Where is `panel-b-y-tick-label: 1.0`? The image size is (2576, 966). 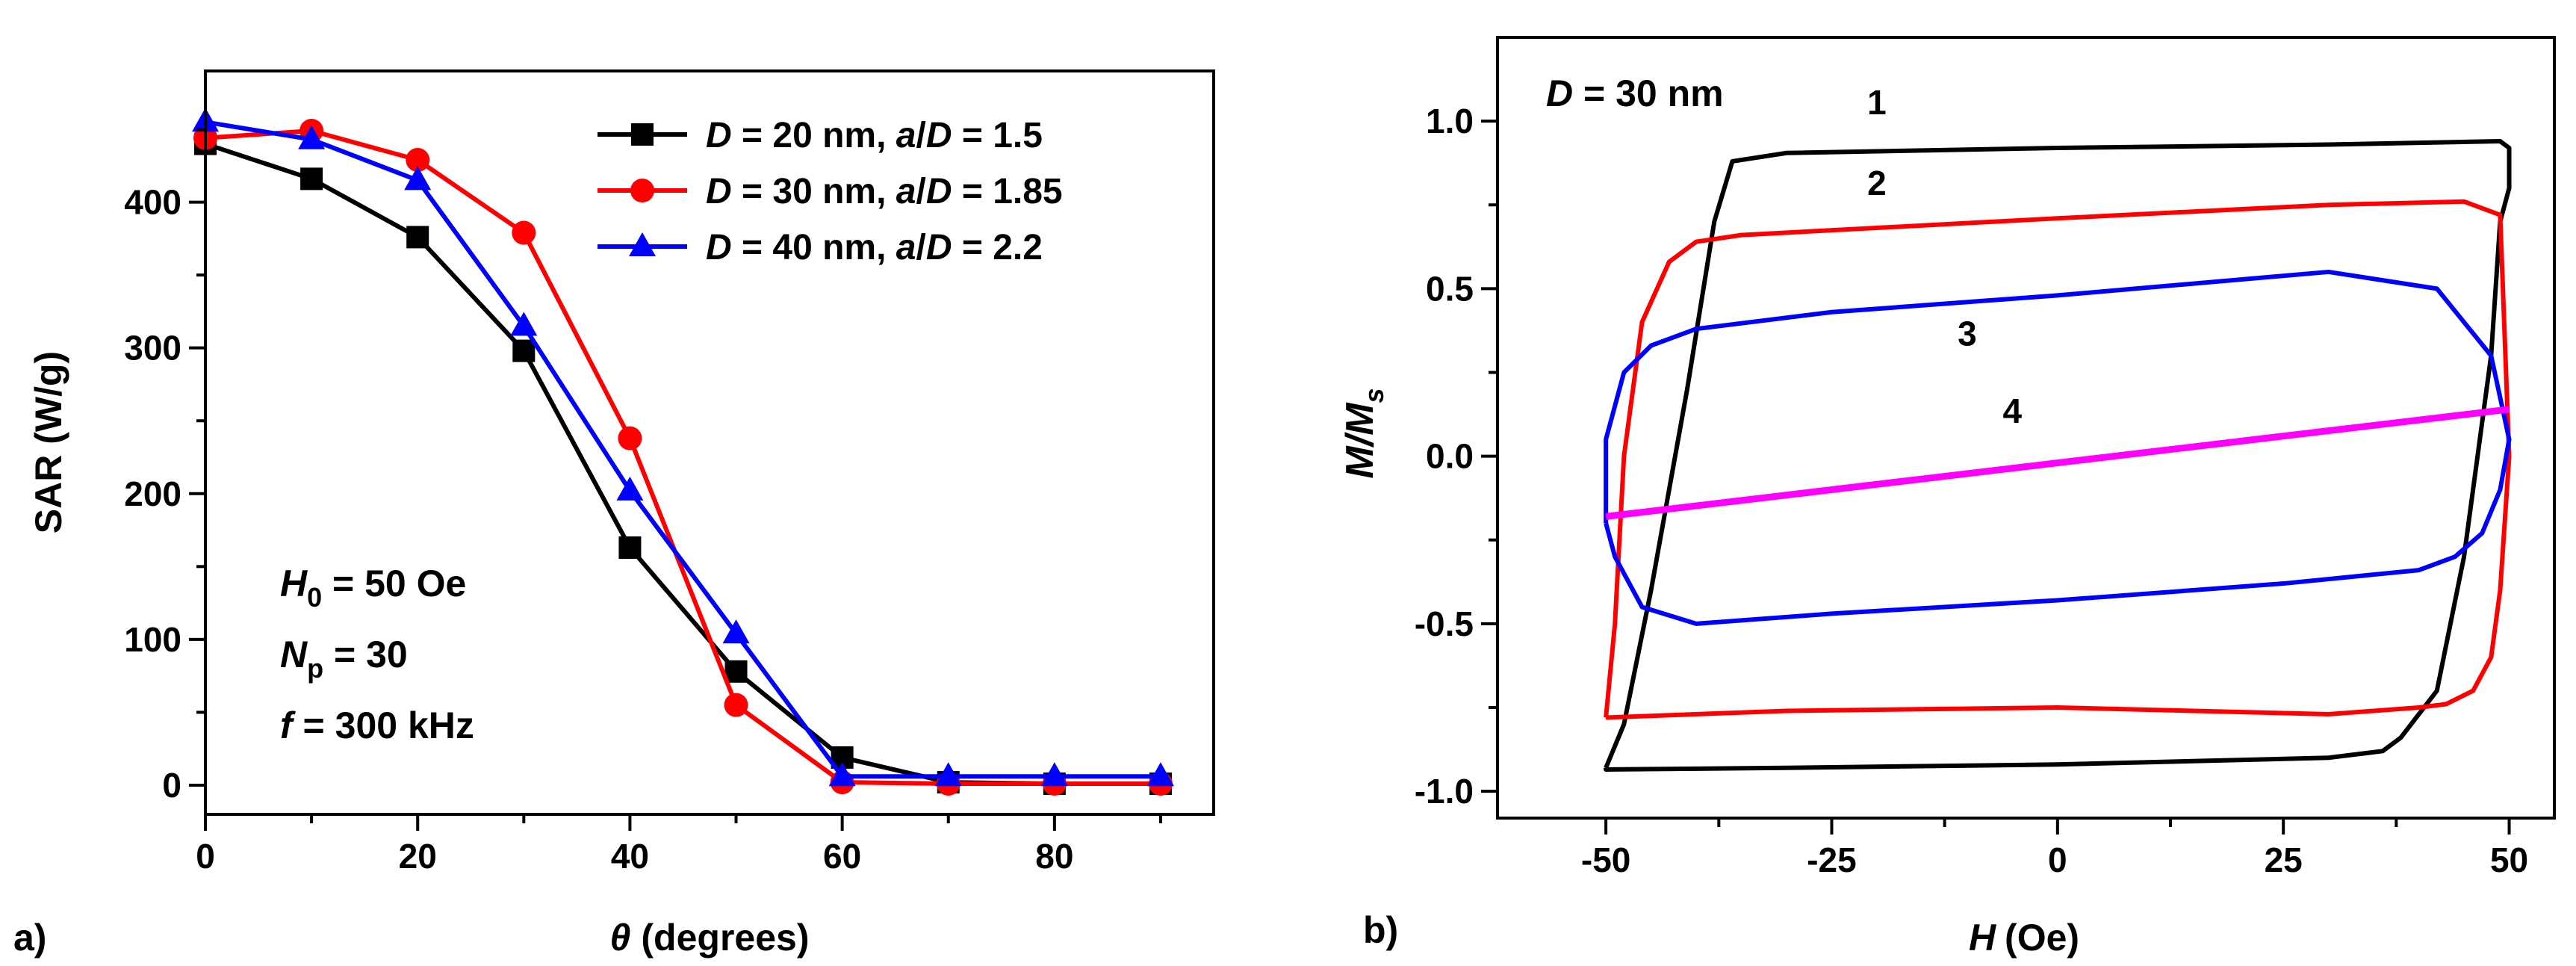
panel-b-y-tick-label: 1.0 is located at coordinates (1450, 121).